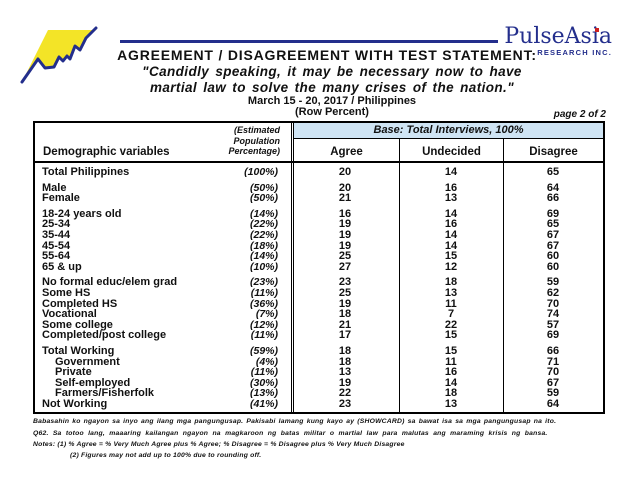 The width and height of the screenshot is (640, 495). What do you see at coordinates (448, 131) in the screenshot?
I see `base-header: Base: Total Interviews, 100%` at bounding box center [448, 131].